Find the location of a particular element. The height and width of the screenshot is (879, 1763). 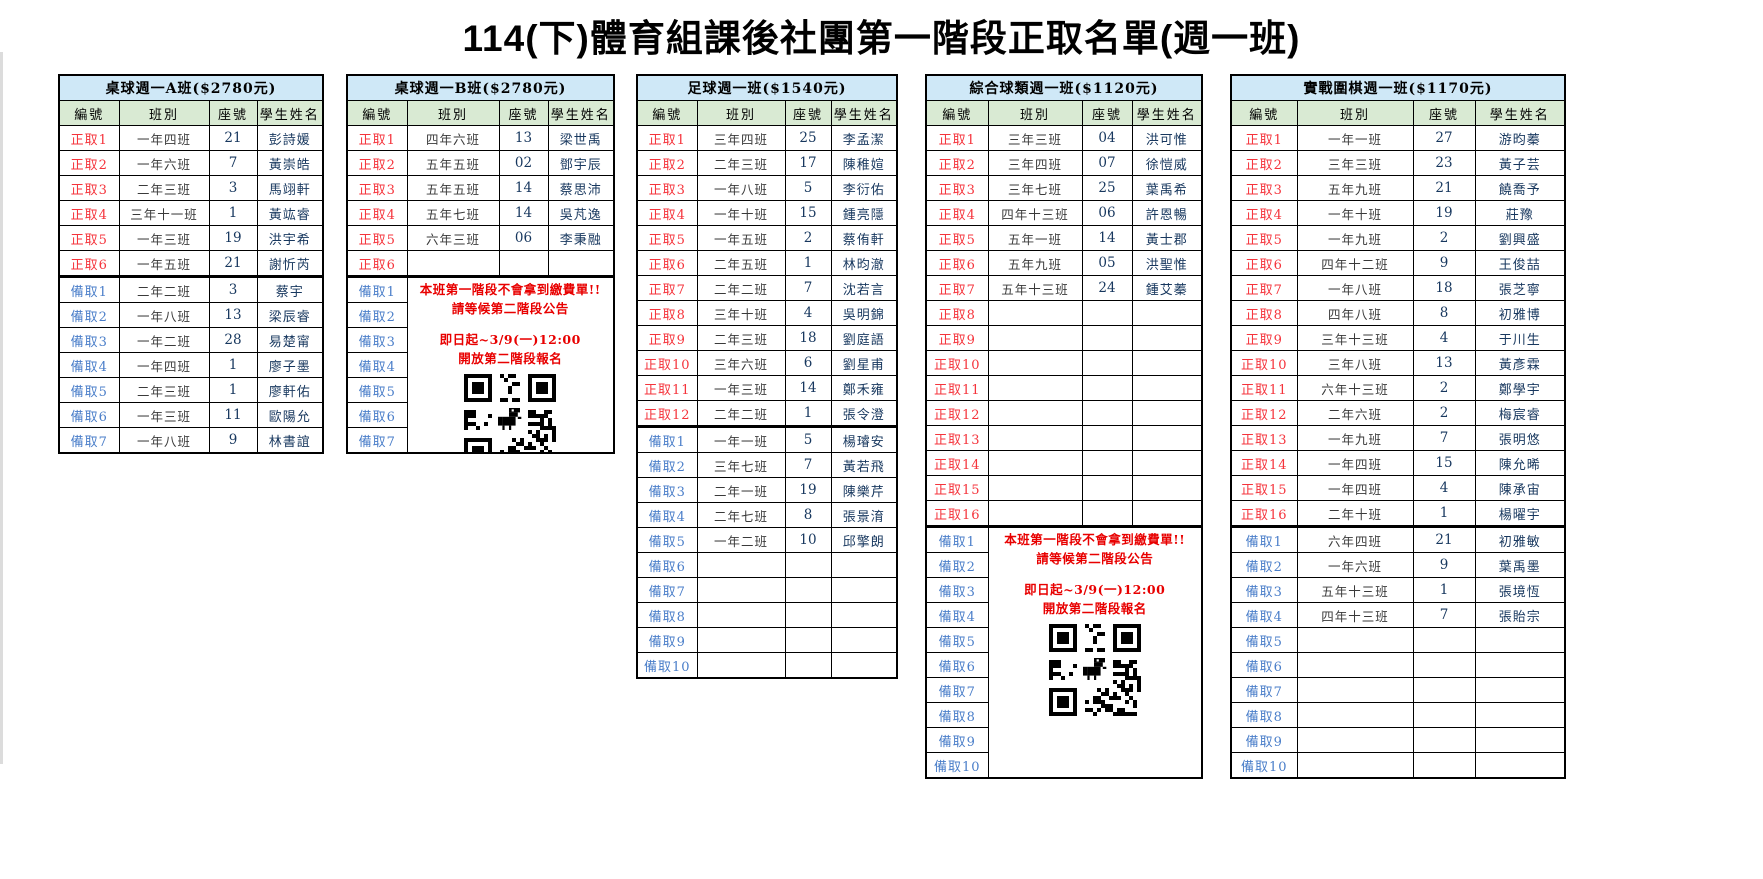

name-cell: 黃竑睿 is located at coordinates (290, 213).